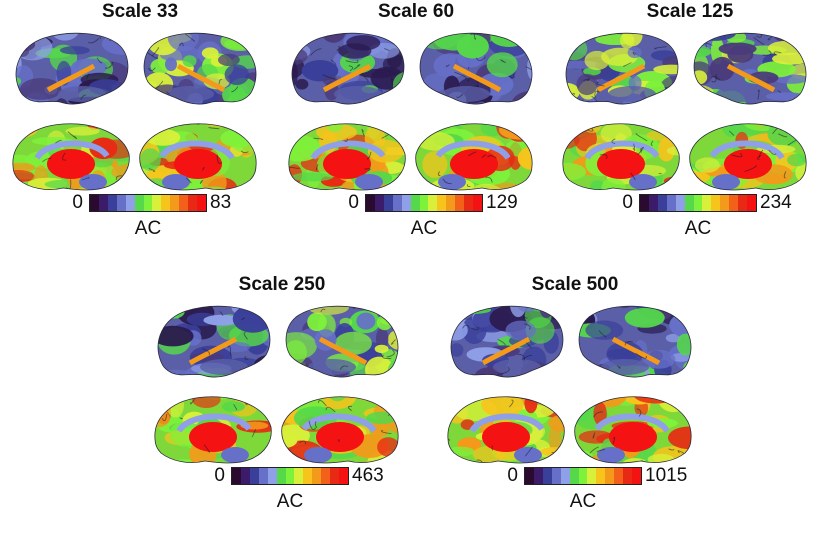  Describe the element at coordinates (282, 284) in the screenshot. I see `panel-title: Scale 250` at that location.